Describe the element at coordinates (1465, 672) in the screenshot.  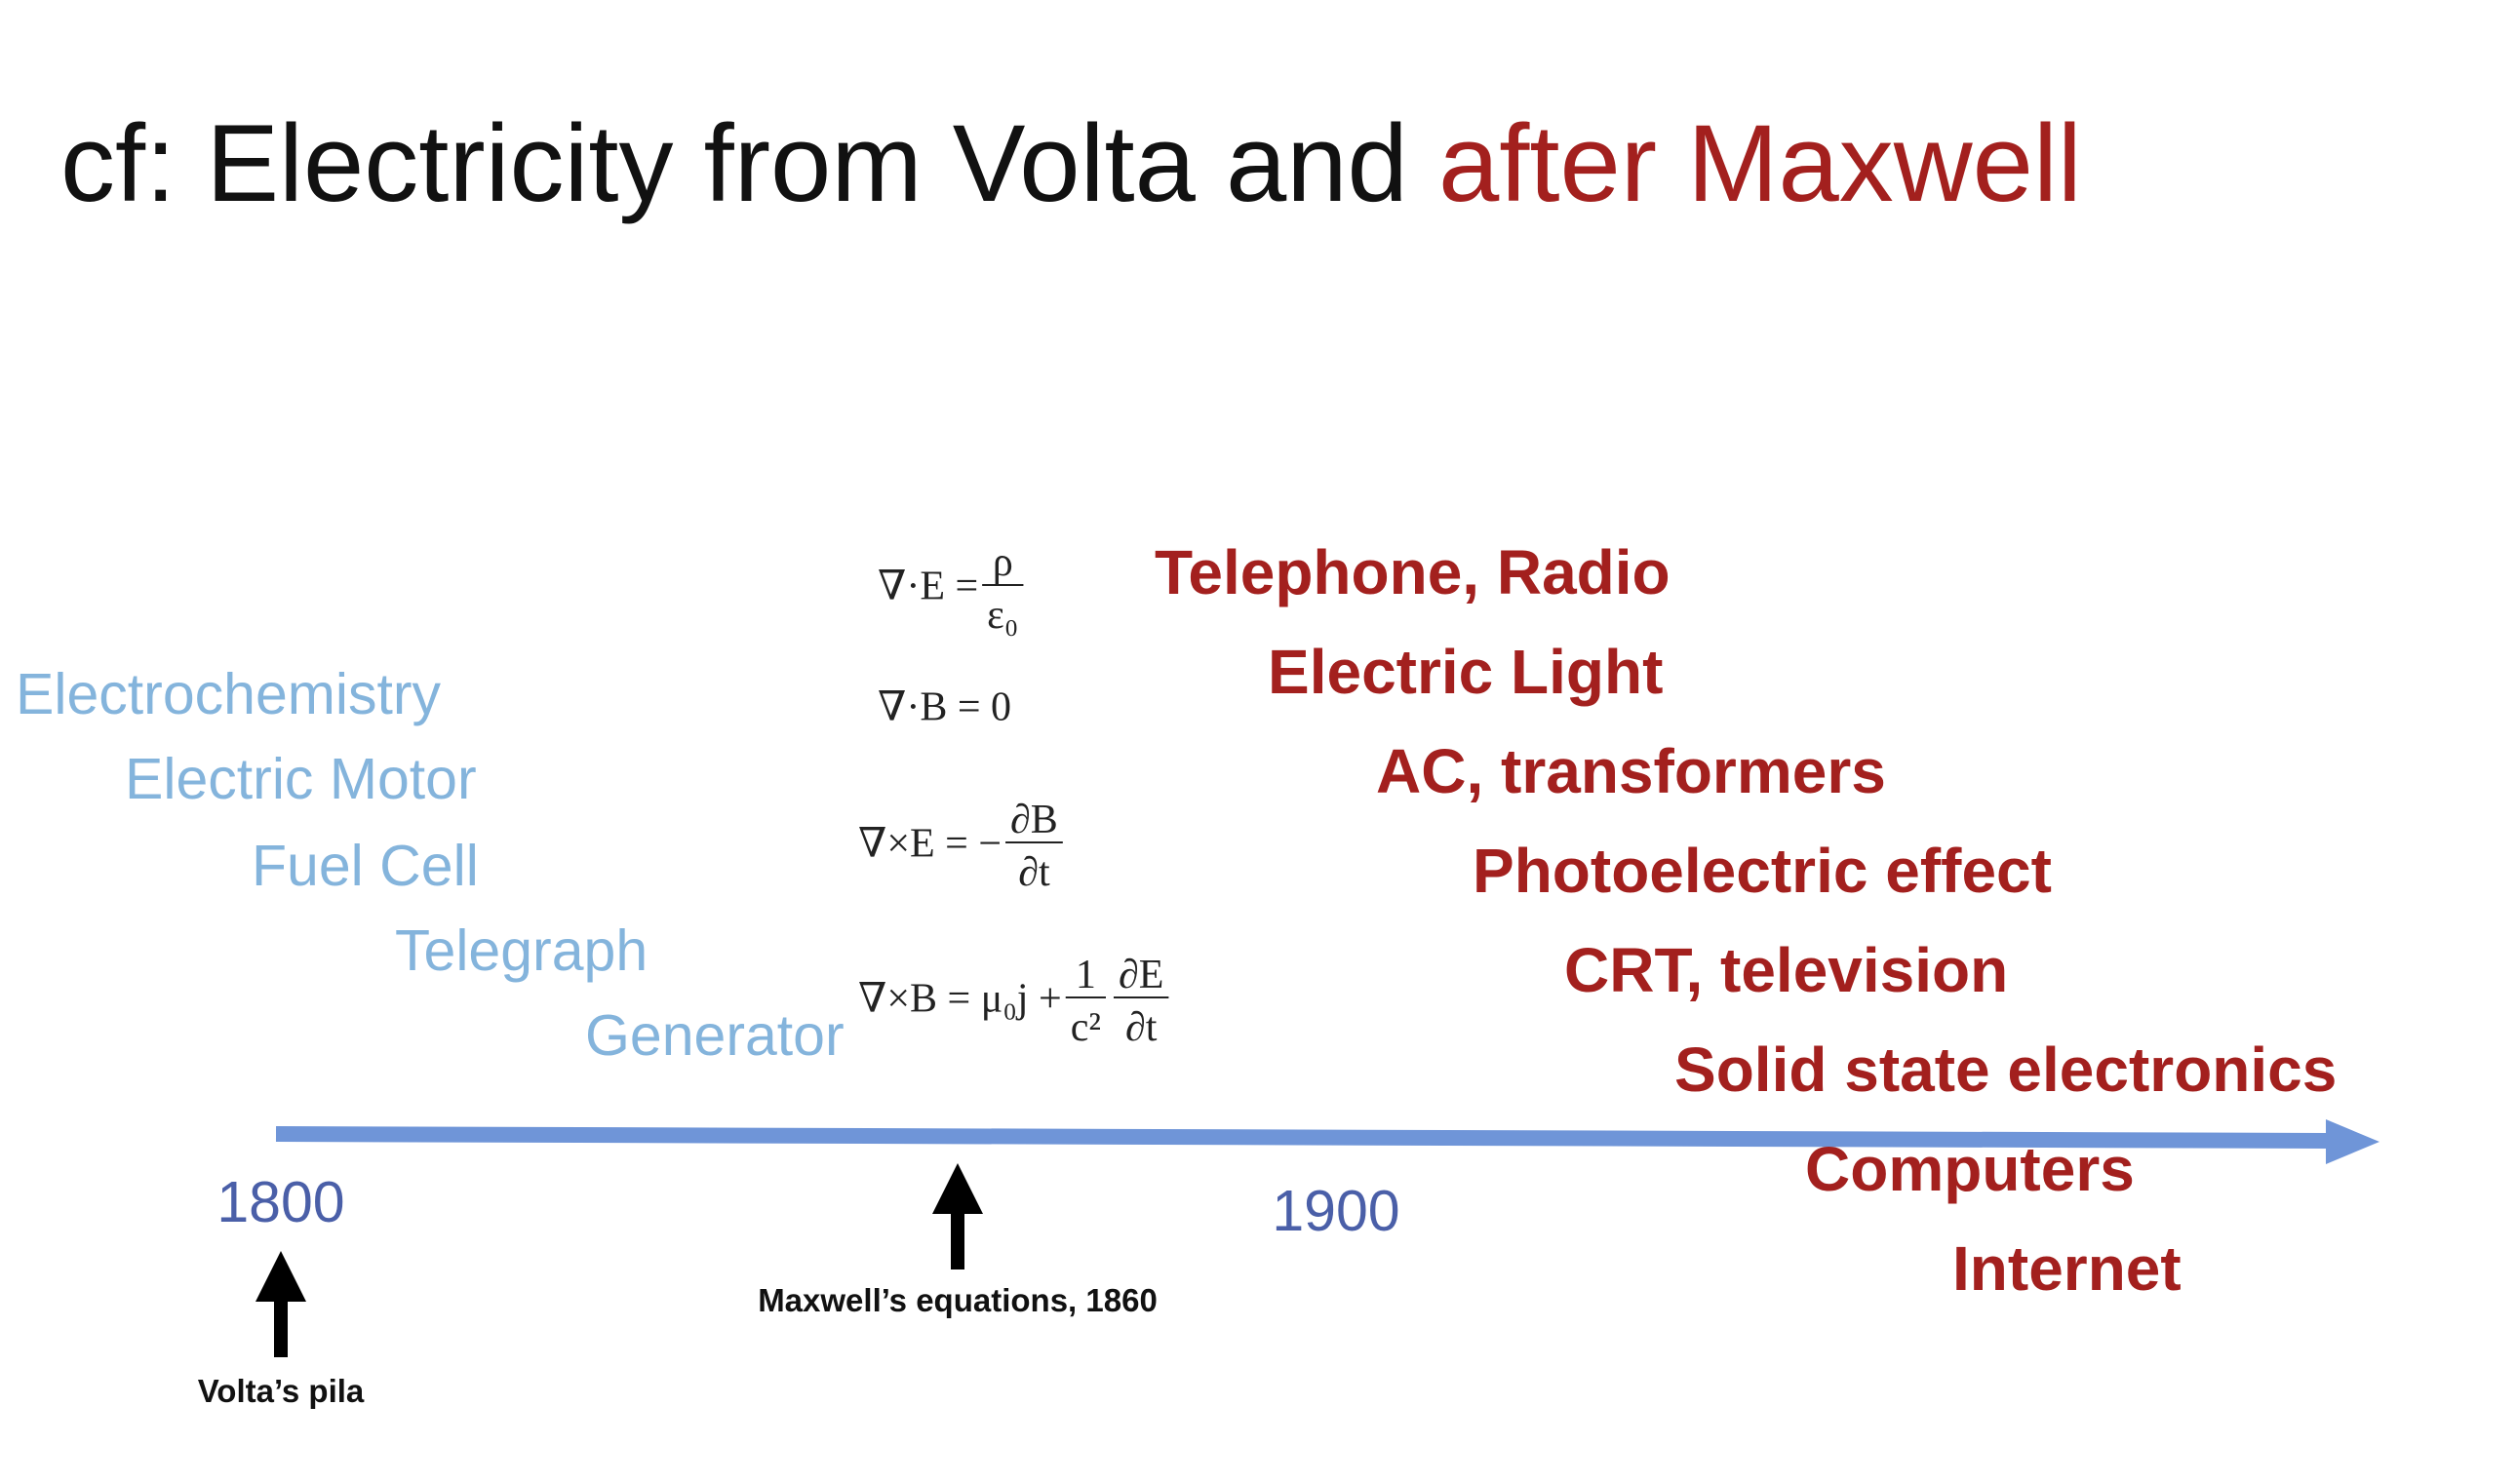
I see `after-item: Electric Light` at that location.